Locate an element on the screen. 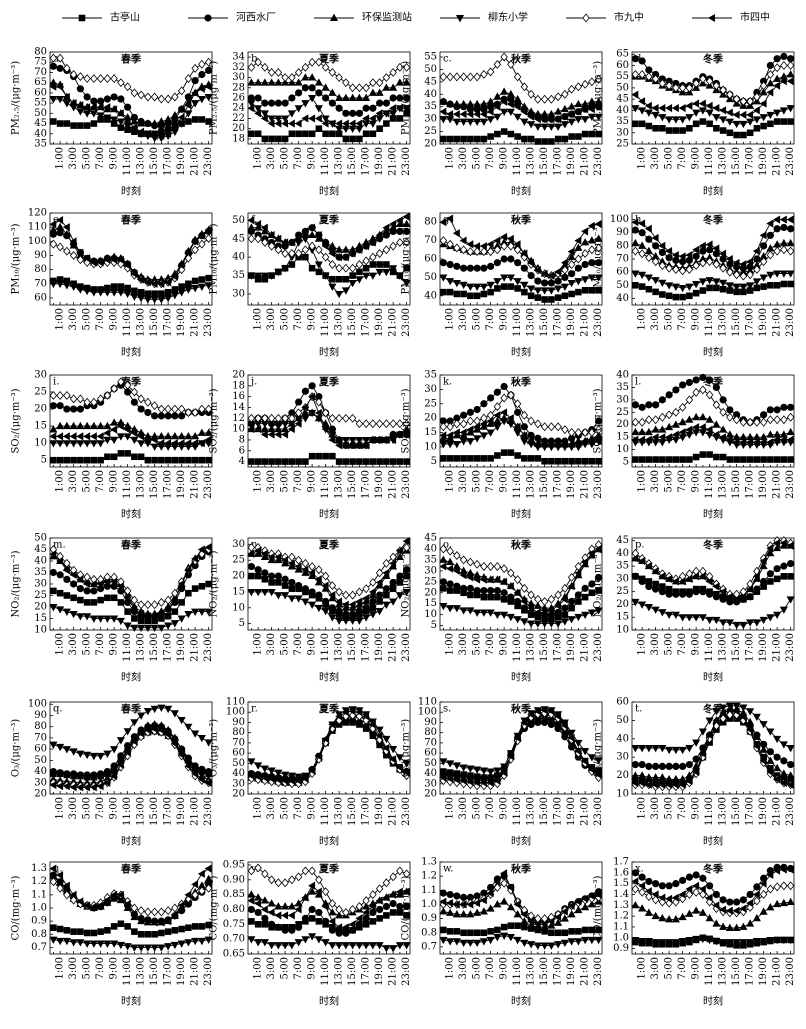 Image resolution: width=806 pixels, height=1029 pixels. legend-label: 河西水厂 is located at coordinates (256, 18).